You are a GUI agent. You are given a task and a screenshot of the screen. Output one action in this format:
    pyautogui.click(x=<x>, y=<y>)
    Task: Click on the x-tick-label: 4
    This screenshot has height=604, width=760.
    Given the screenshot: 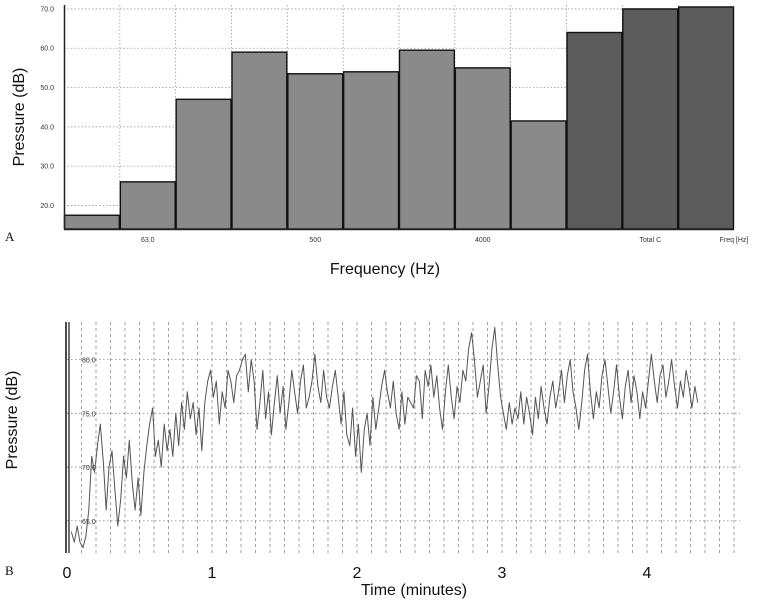 What is the action you would take?
    pyautogui.click(x=647, y=573)
    